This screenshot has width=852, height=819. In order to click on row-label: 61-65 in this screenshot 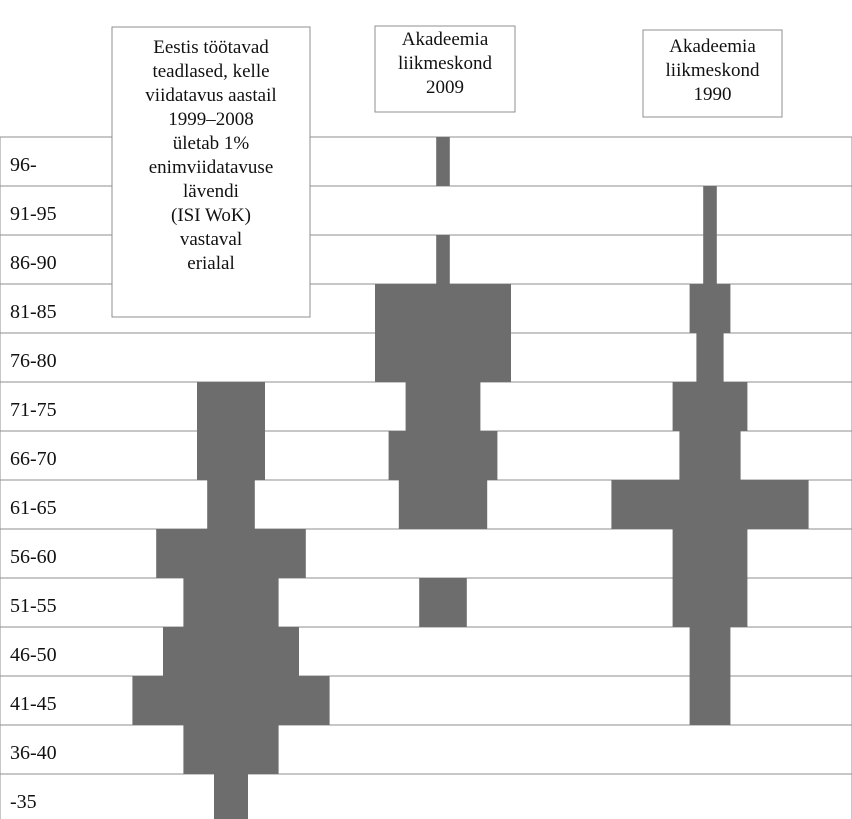, I will do `click(33, 508)`.